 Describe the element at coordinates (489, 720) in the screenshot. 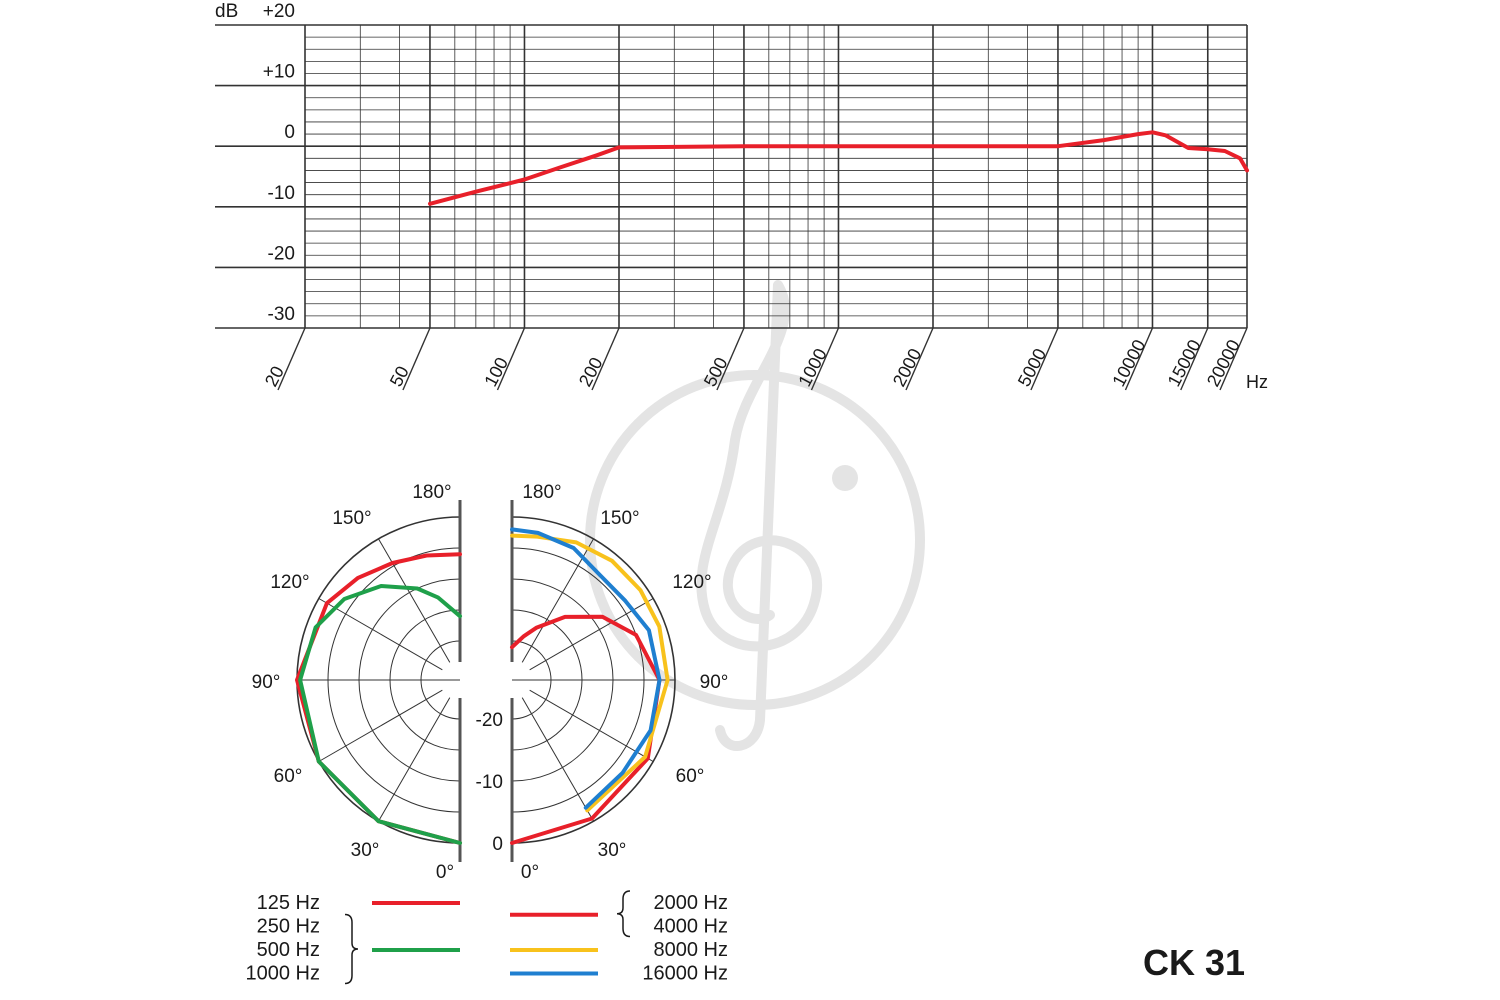

I see `polar-radial-tick-label: -20` at that location.